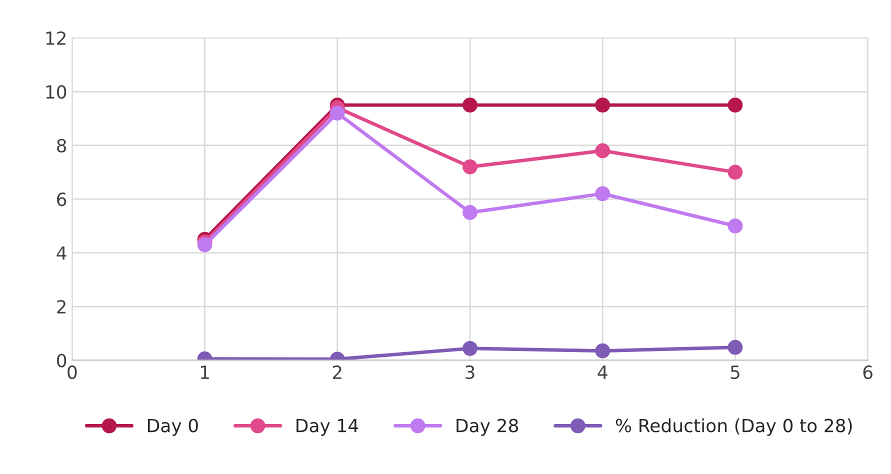 This screenshot has height=474, width=891. Describe the element at coordinates (470, 372) in the screenshot. I see `x-tick-label: 3` at that location.